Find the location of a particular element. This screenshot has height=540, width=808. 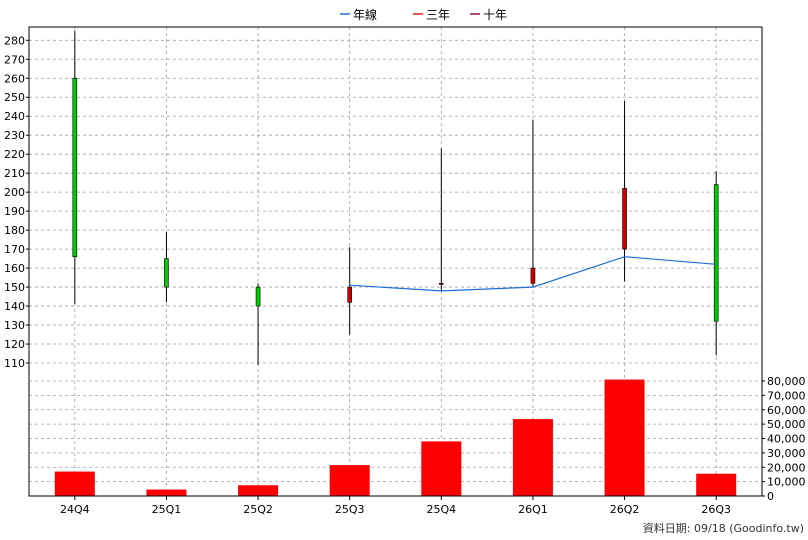

x-tick-label-26Q2: 26Q2 is located at coordinates (625, 509).